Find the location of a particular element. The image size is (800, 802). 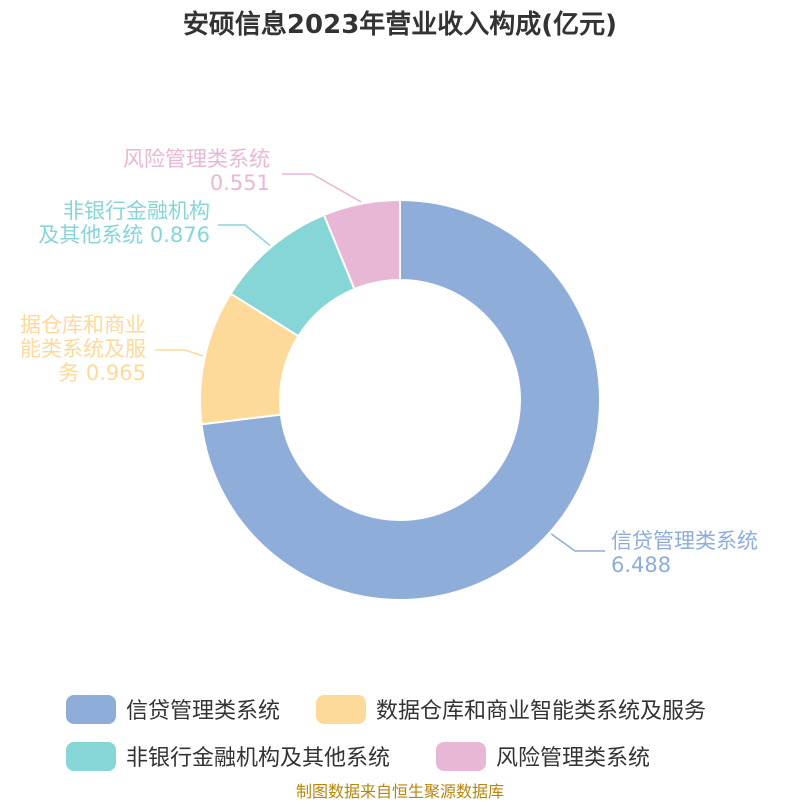

legend-item-credit: 信贷管理类系统 is located at coordinates (173, 709).